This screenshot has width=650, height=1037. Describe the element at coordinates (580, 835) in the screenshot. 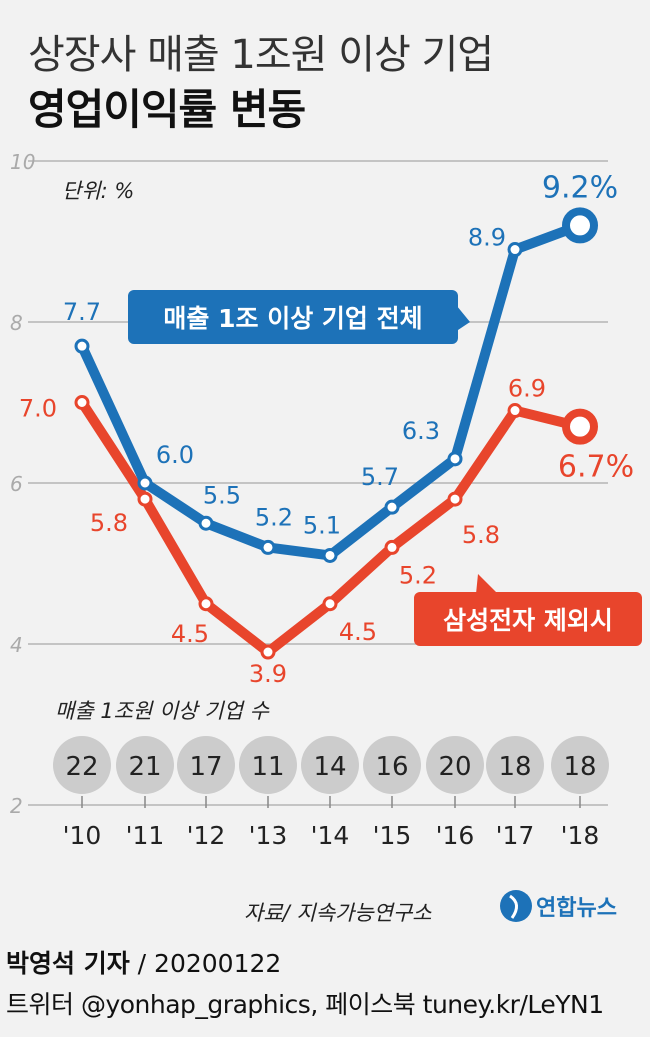

I see `x-tick-label: '18` at that location.